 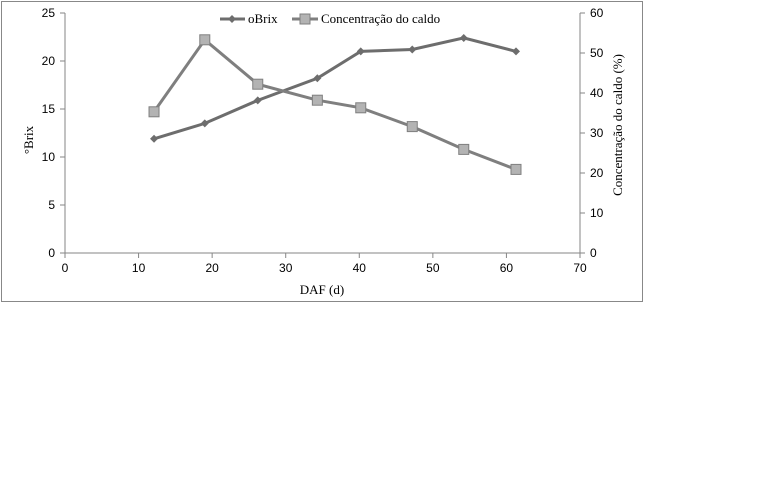 I want to click on y-tick-label: 25, so click(x=49, y=13).